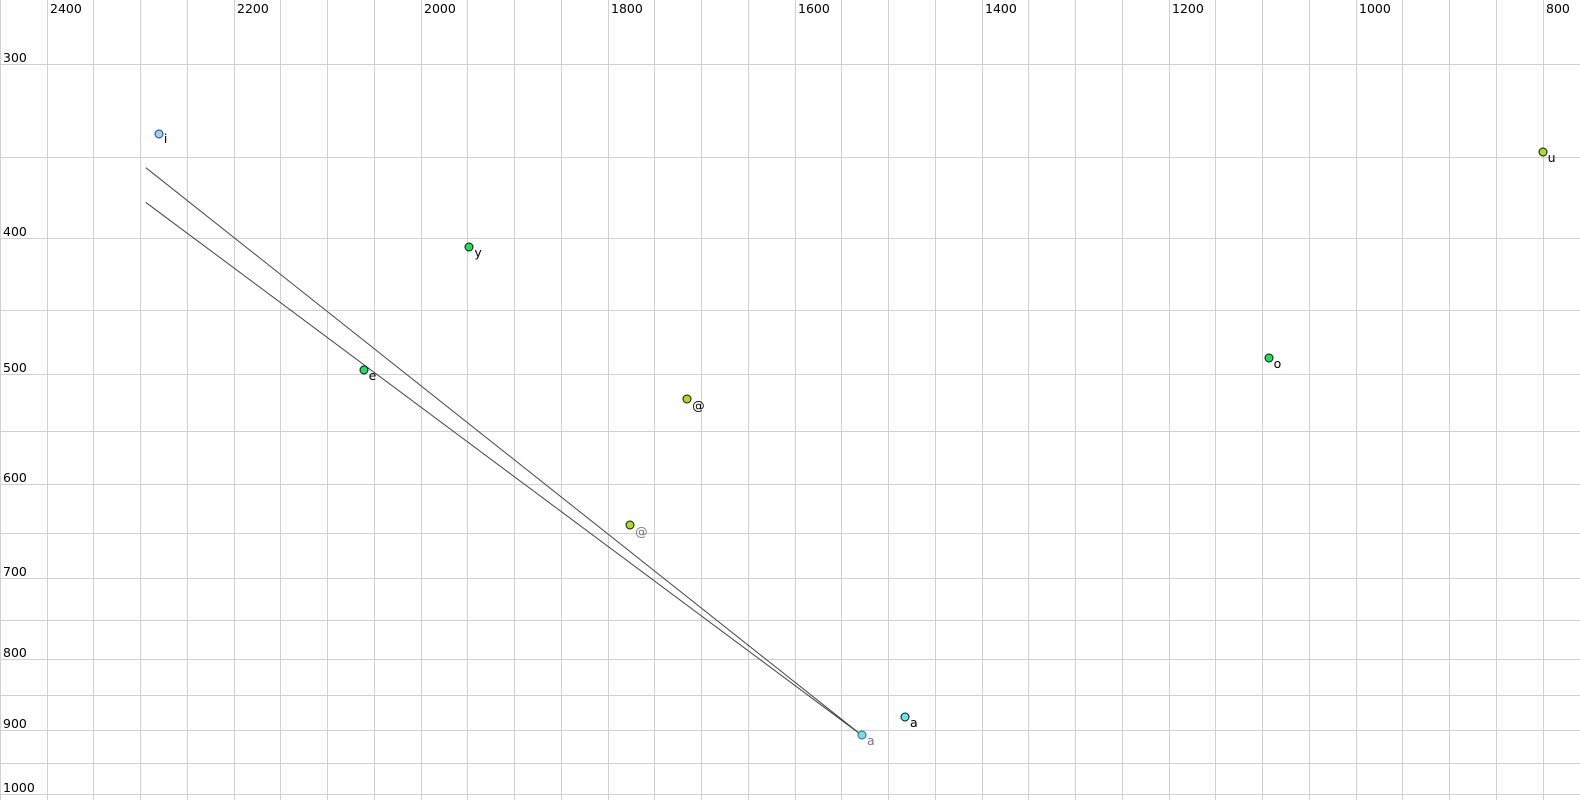  What do you see at coordinates (15, 723) in the screenshot?
I see `y-axis-tick-label: 900` at bounding box center [15, 723].